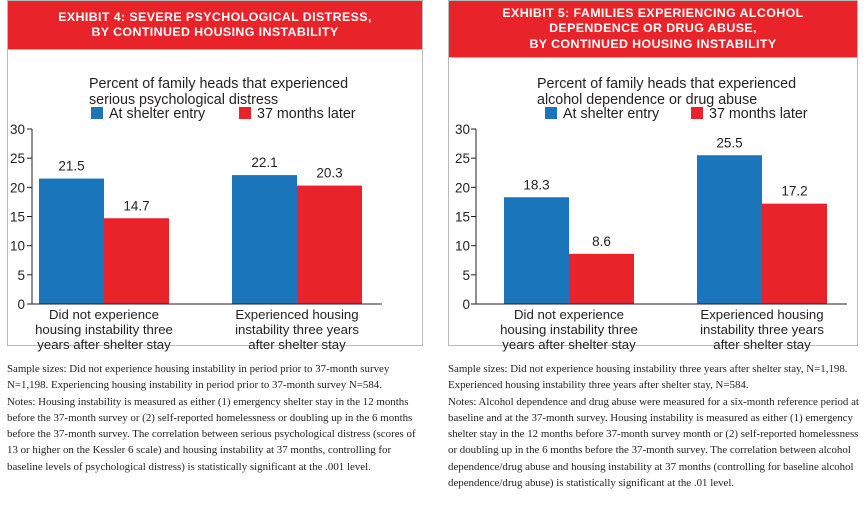 This screenshot has height=530, width=868. What do you see at coordinates (329, 173) in the screenshot?
I see `bar-value-label: 20.3` at bounding box center [329, 173].